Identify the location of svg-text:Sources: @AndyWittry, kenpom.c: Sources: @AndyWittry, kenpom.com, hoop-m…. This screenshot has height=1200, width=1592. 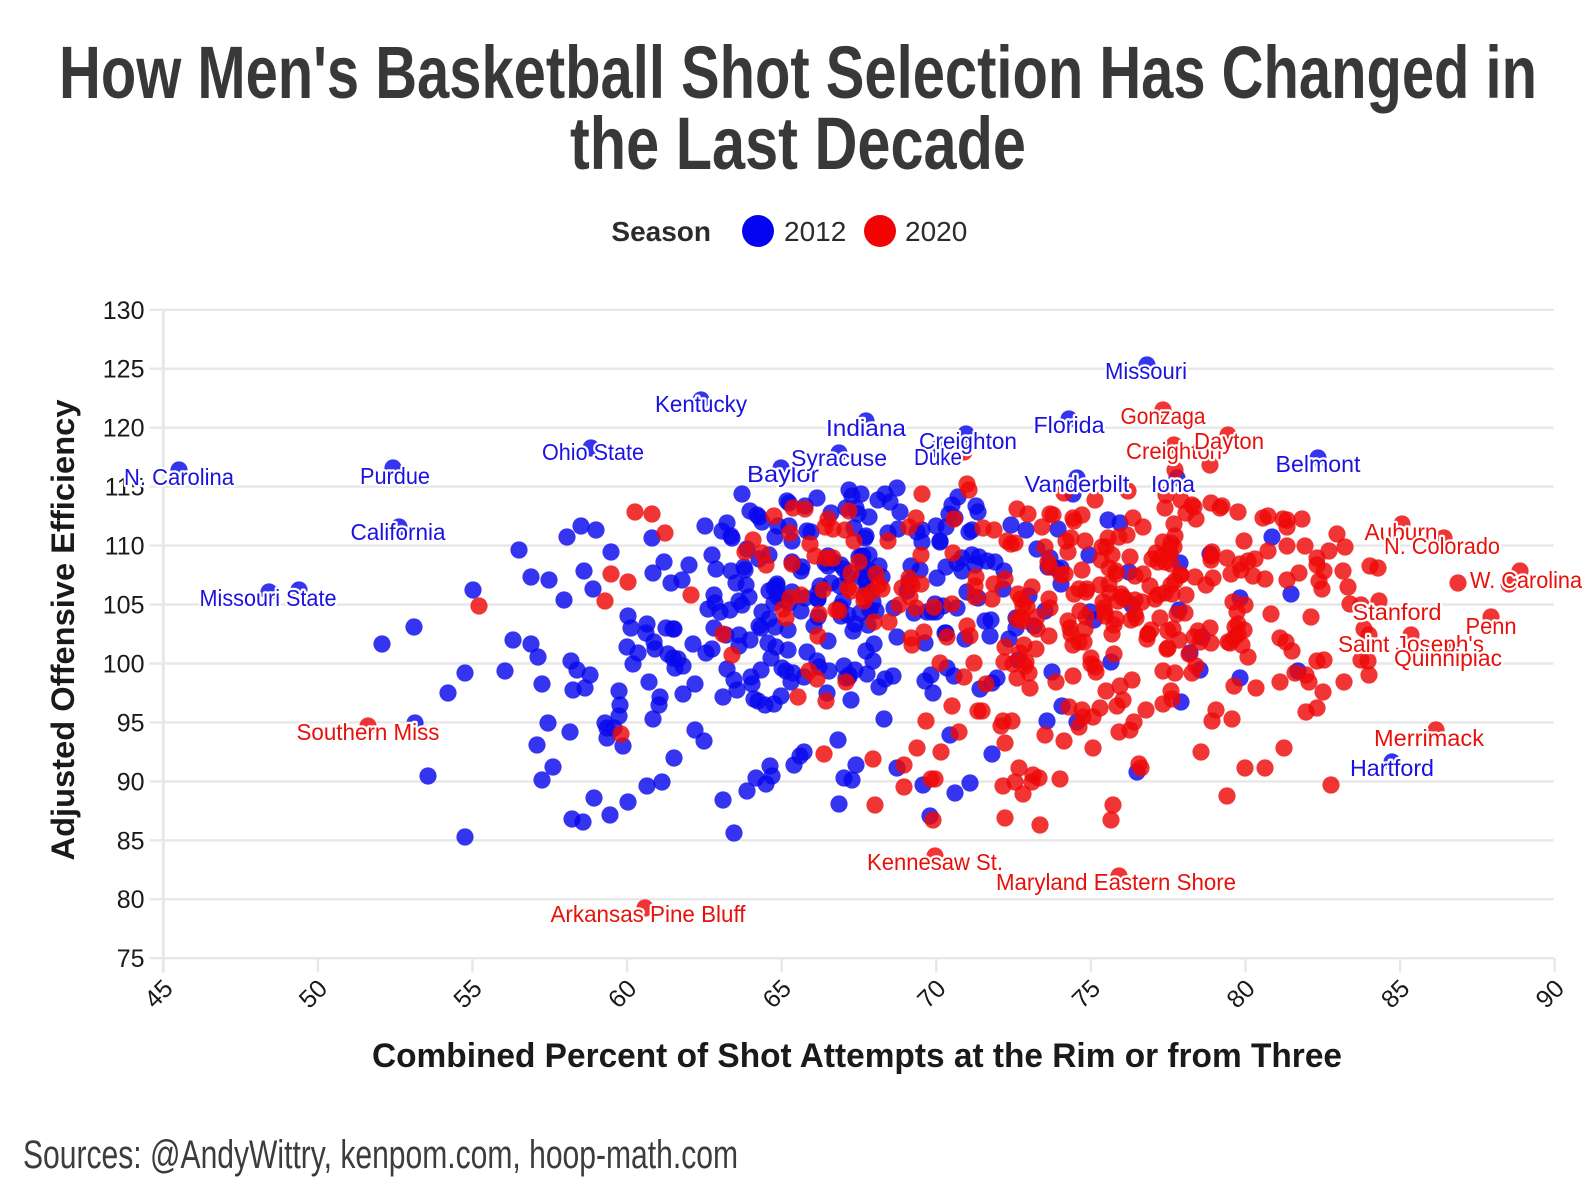
(380, 1155).